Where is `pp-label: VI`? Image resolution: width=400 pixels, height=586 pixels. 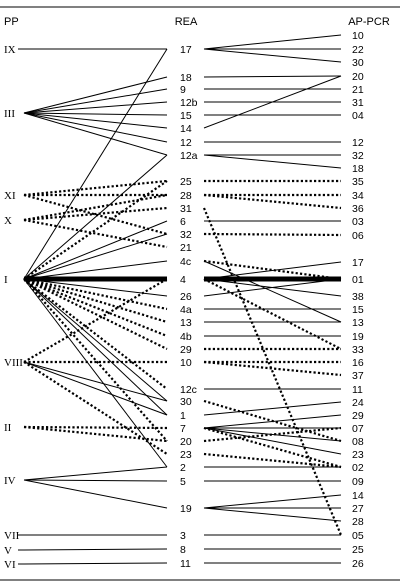 pp-label: VI is located at coordinates (10, 565).